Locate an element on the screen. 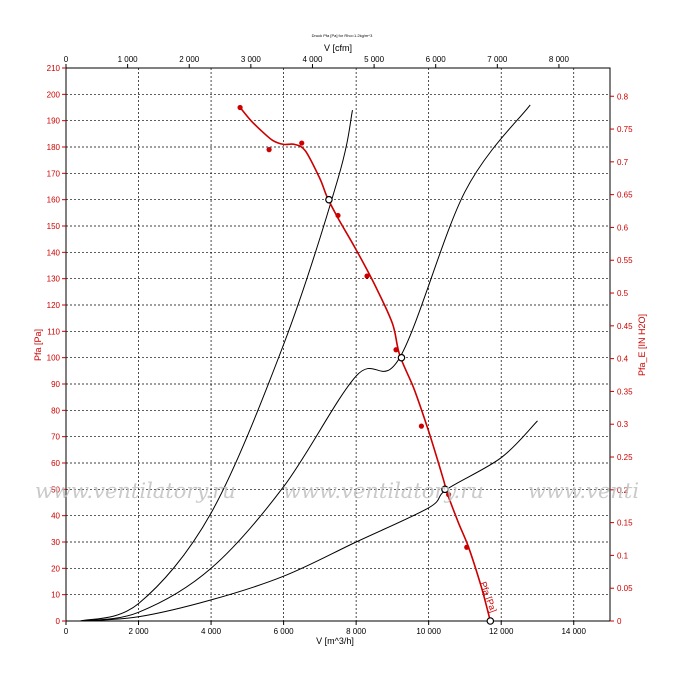  y-axis-label-right: Pfa_E [IN H2O] is located at coordinates (642, 345).